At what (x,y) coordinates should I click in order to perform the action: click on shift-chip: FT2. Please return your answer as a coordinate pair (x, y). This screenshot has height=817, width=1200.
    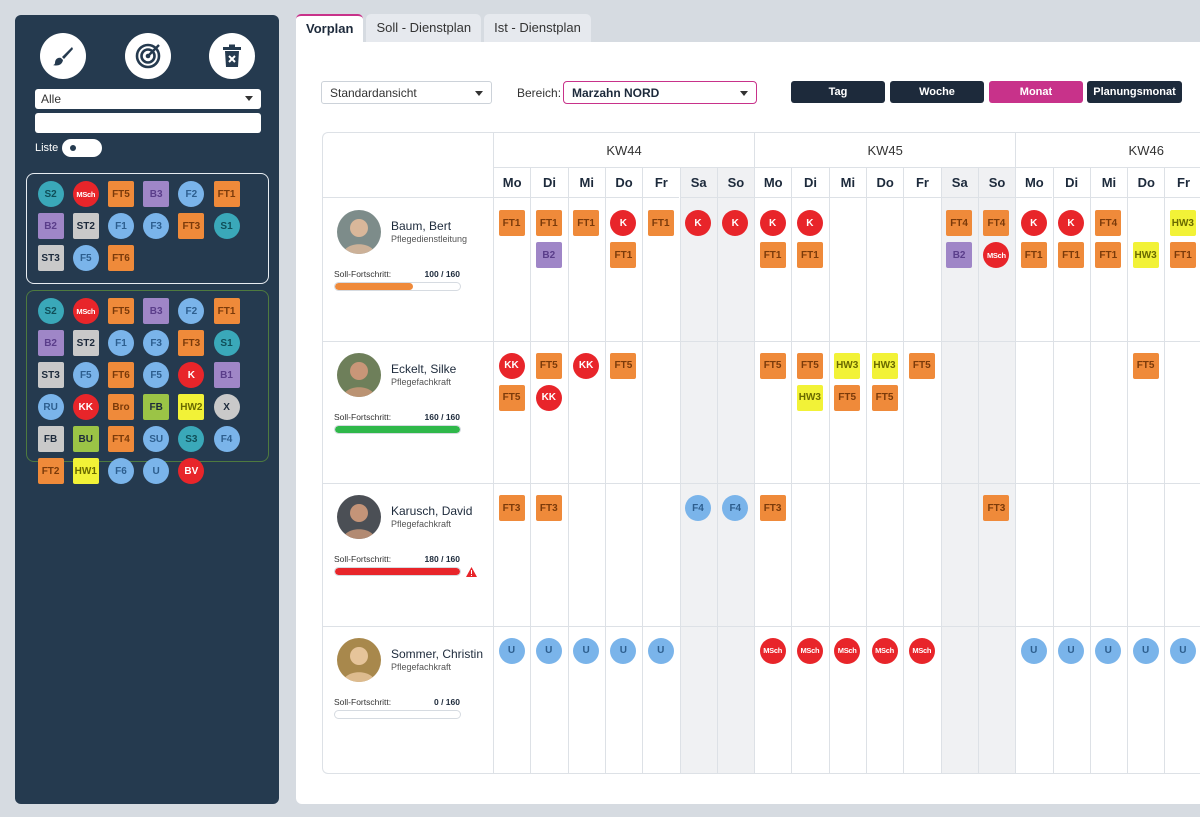
    Looking at the image, I should click on (50, 471).